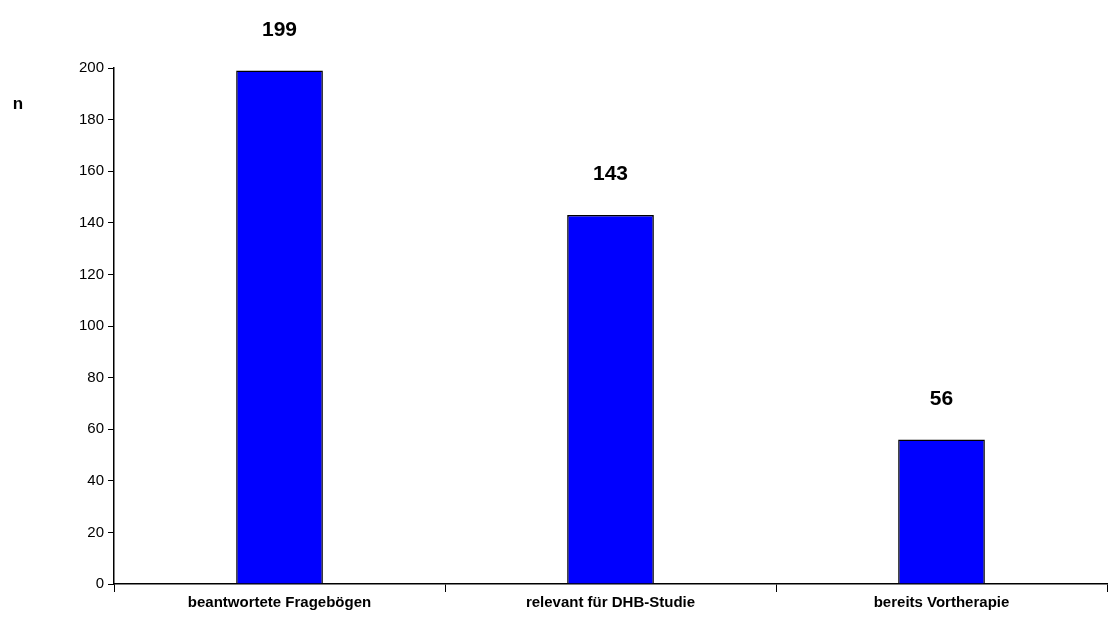 The image size is (1109, 618). I want to click on y-tick-label: 160, so click(92, 170).